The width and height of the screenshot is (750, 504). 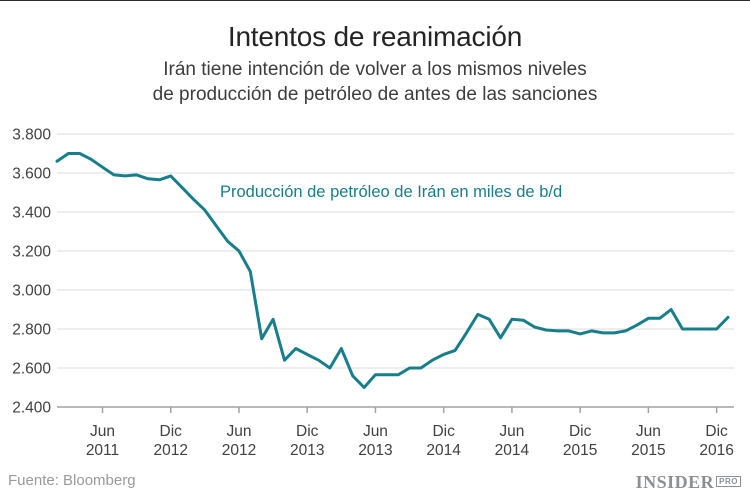 I want to click on y-axis-label: 3.000, so click(x=31, y=291).